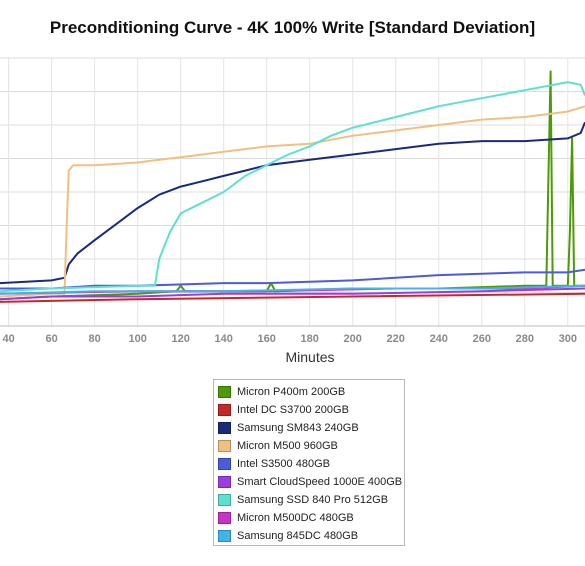 Image resolution: width=585 pixels, height=566 pixels. Describe the element at coordinates (293, 410) in the screenshot. I see `legend-label: Intel DC S3700 200GB` at that location.